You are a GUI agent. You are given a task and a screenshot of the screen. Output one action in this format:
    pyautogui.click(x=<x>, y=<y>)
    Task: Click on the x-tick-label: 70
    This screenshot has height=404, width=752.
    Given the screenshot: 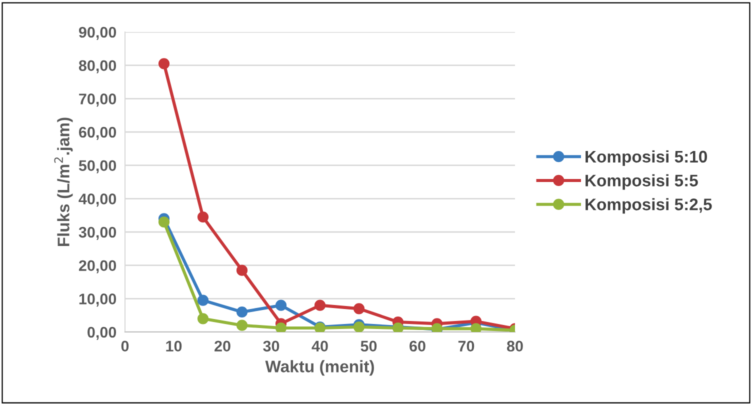 What is the action you would take?
    pyautogui.click(x=466, y=346)
    